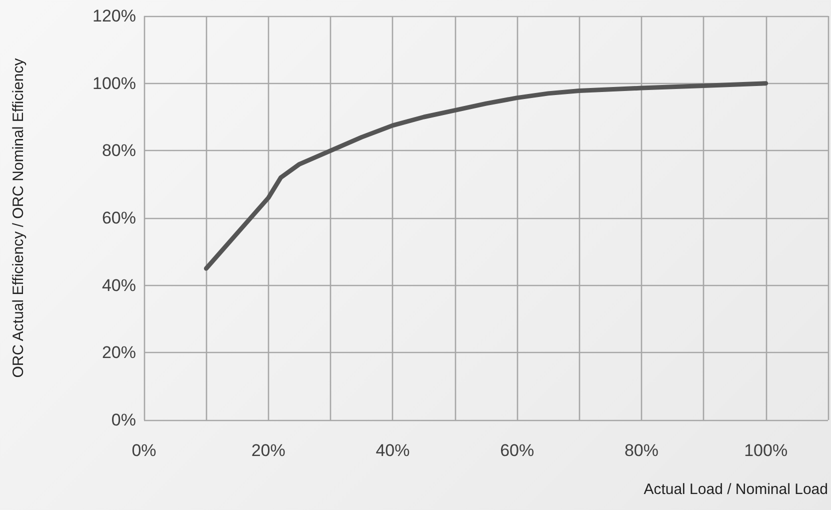 The image size is (831, 510). Describe the element at coordinates (641, 450) in the screenshot. I see `x-tick-label: 80%` at that location.